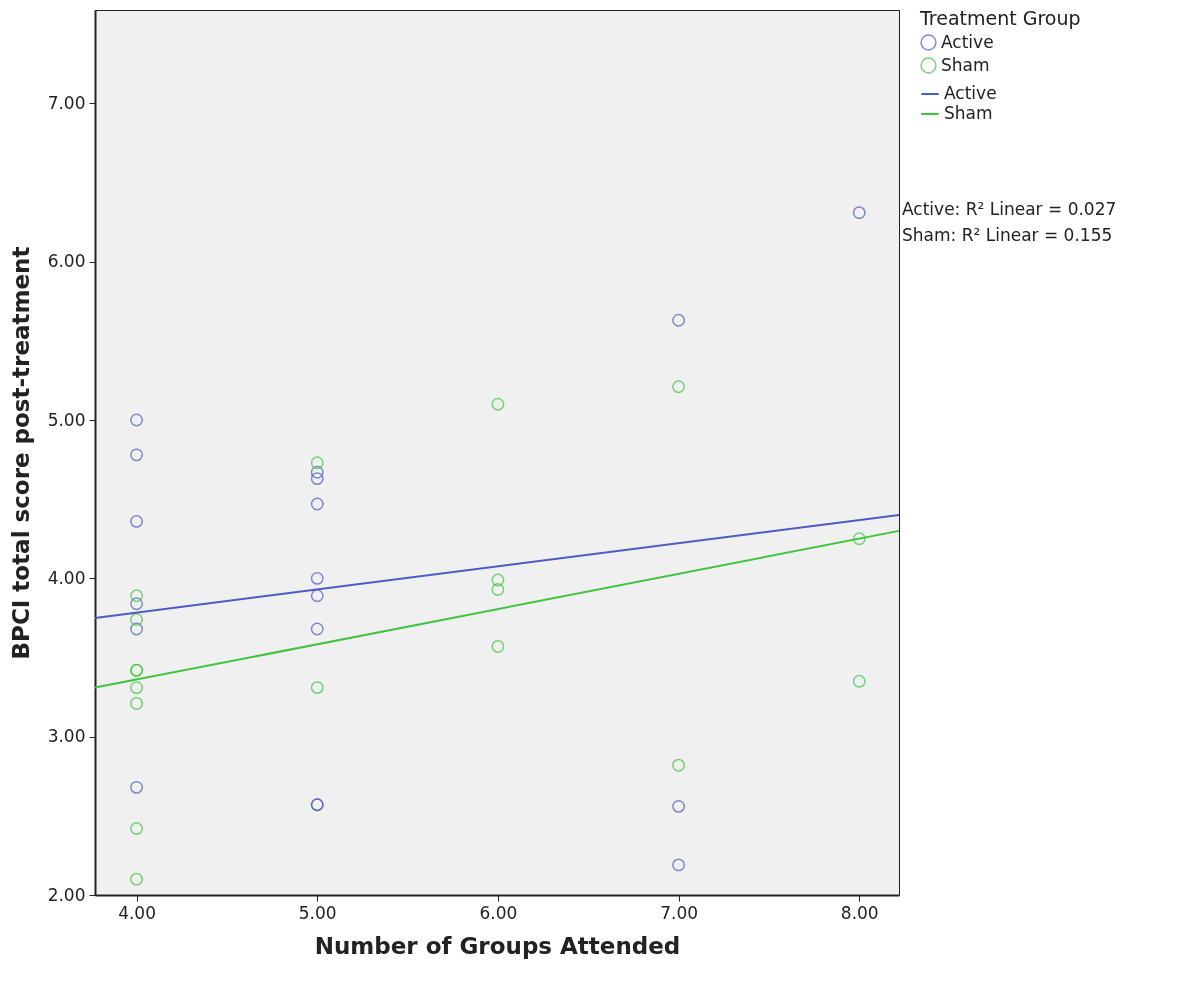  What do you see at coordinates (497, 945) in the screenshot?
I see `x-axis-title: Number of Groups Attended` at bounding box center [497, 945].